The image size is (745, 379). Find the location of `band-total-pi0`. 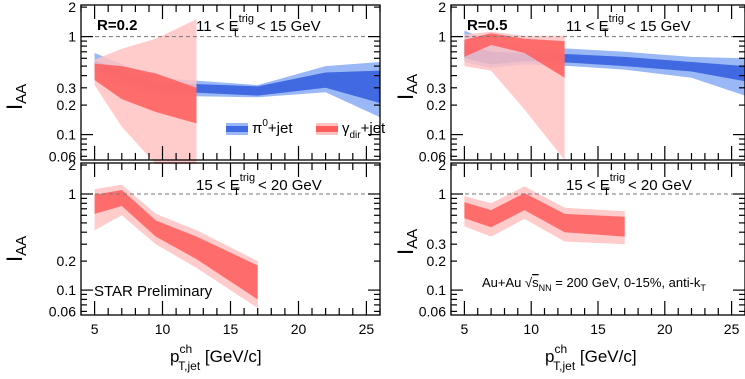

band-total-pi0 is located at coordinates (237, 85).